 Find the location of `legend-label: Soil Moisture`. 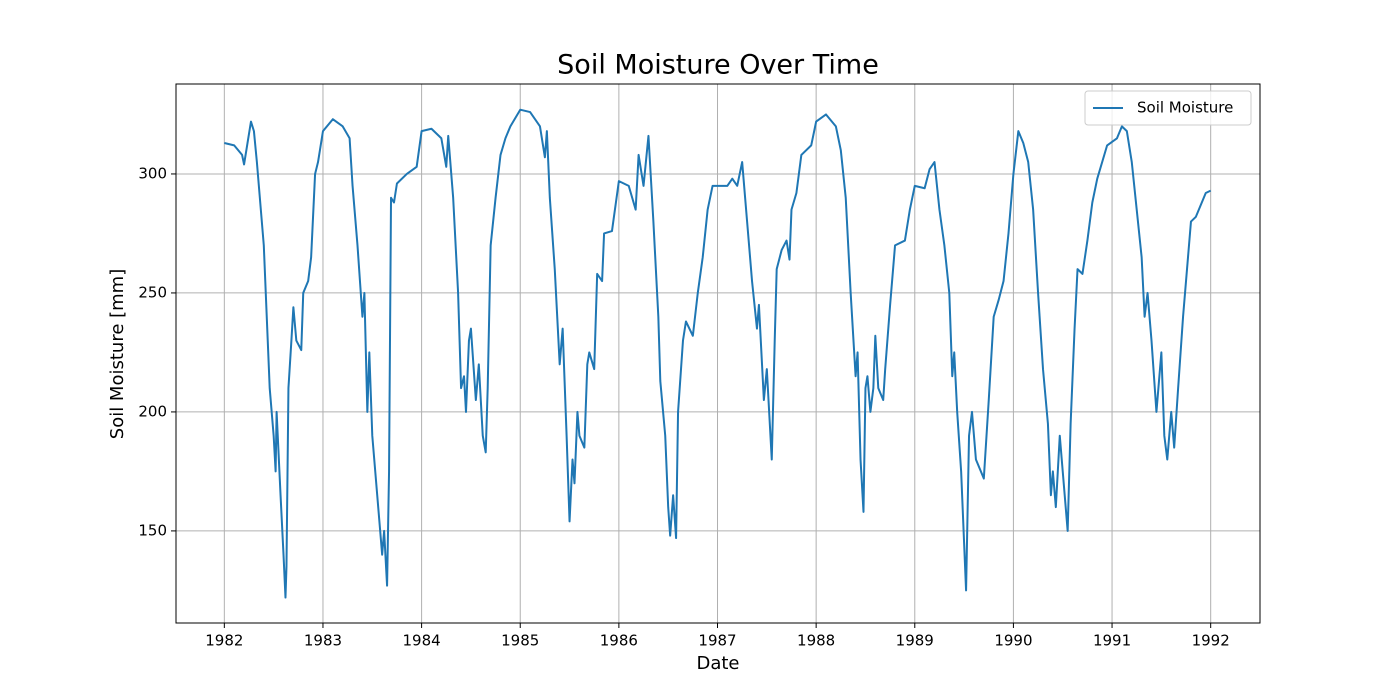

legend-label: Soil Moisture is located at coordinates (1185, 108).